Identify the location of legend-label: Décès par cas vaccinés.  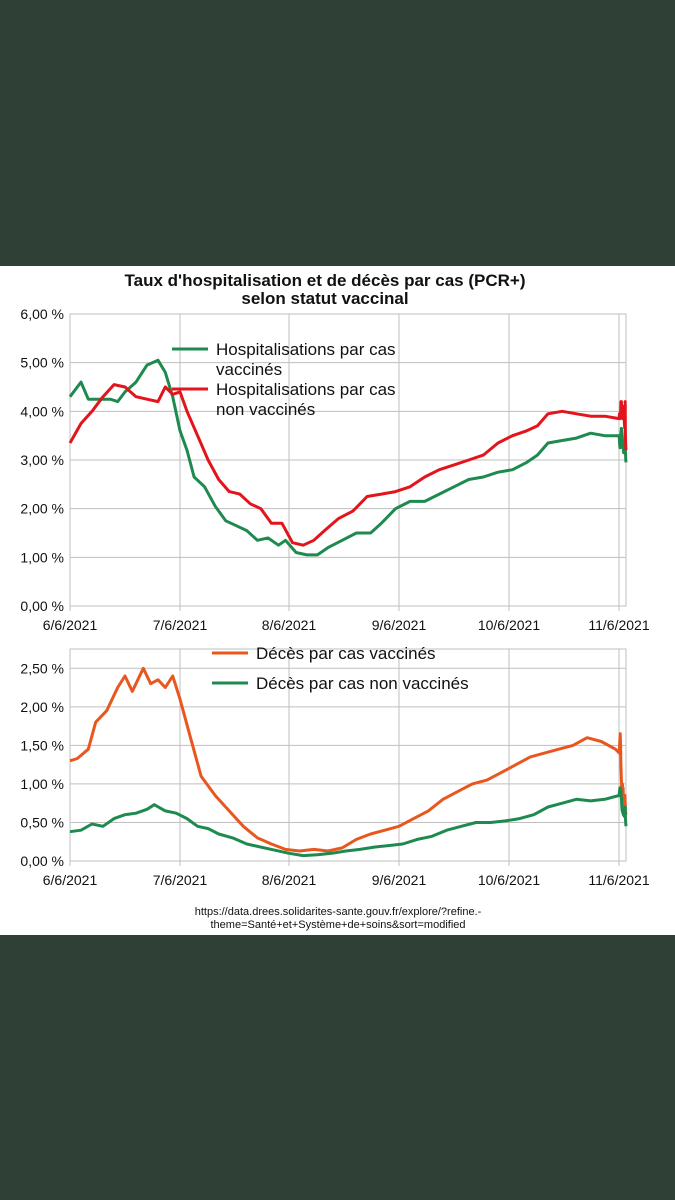
(346, 653).